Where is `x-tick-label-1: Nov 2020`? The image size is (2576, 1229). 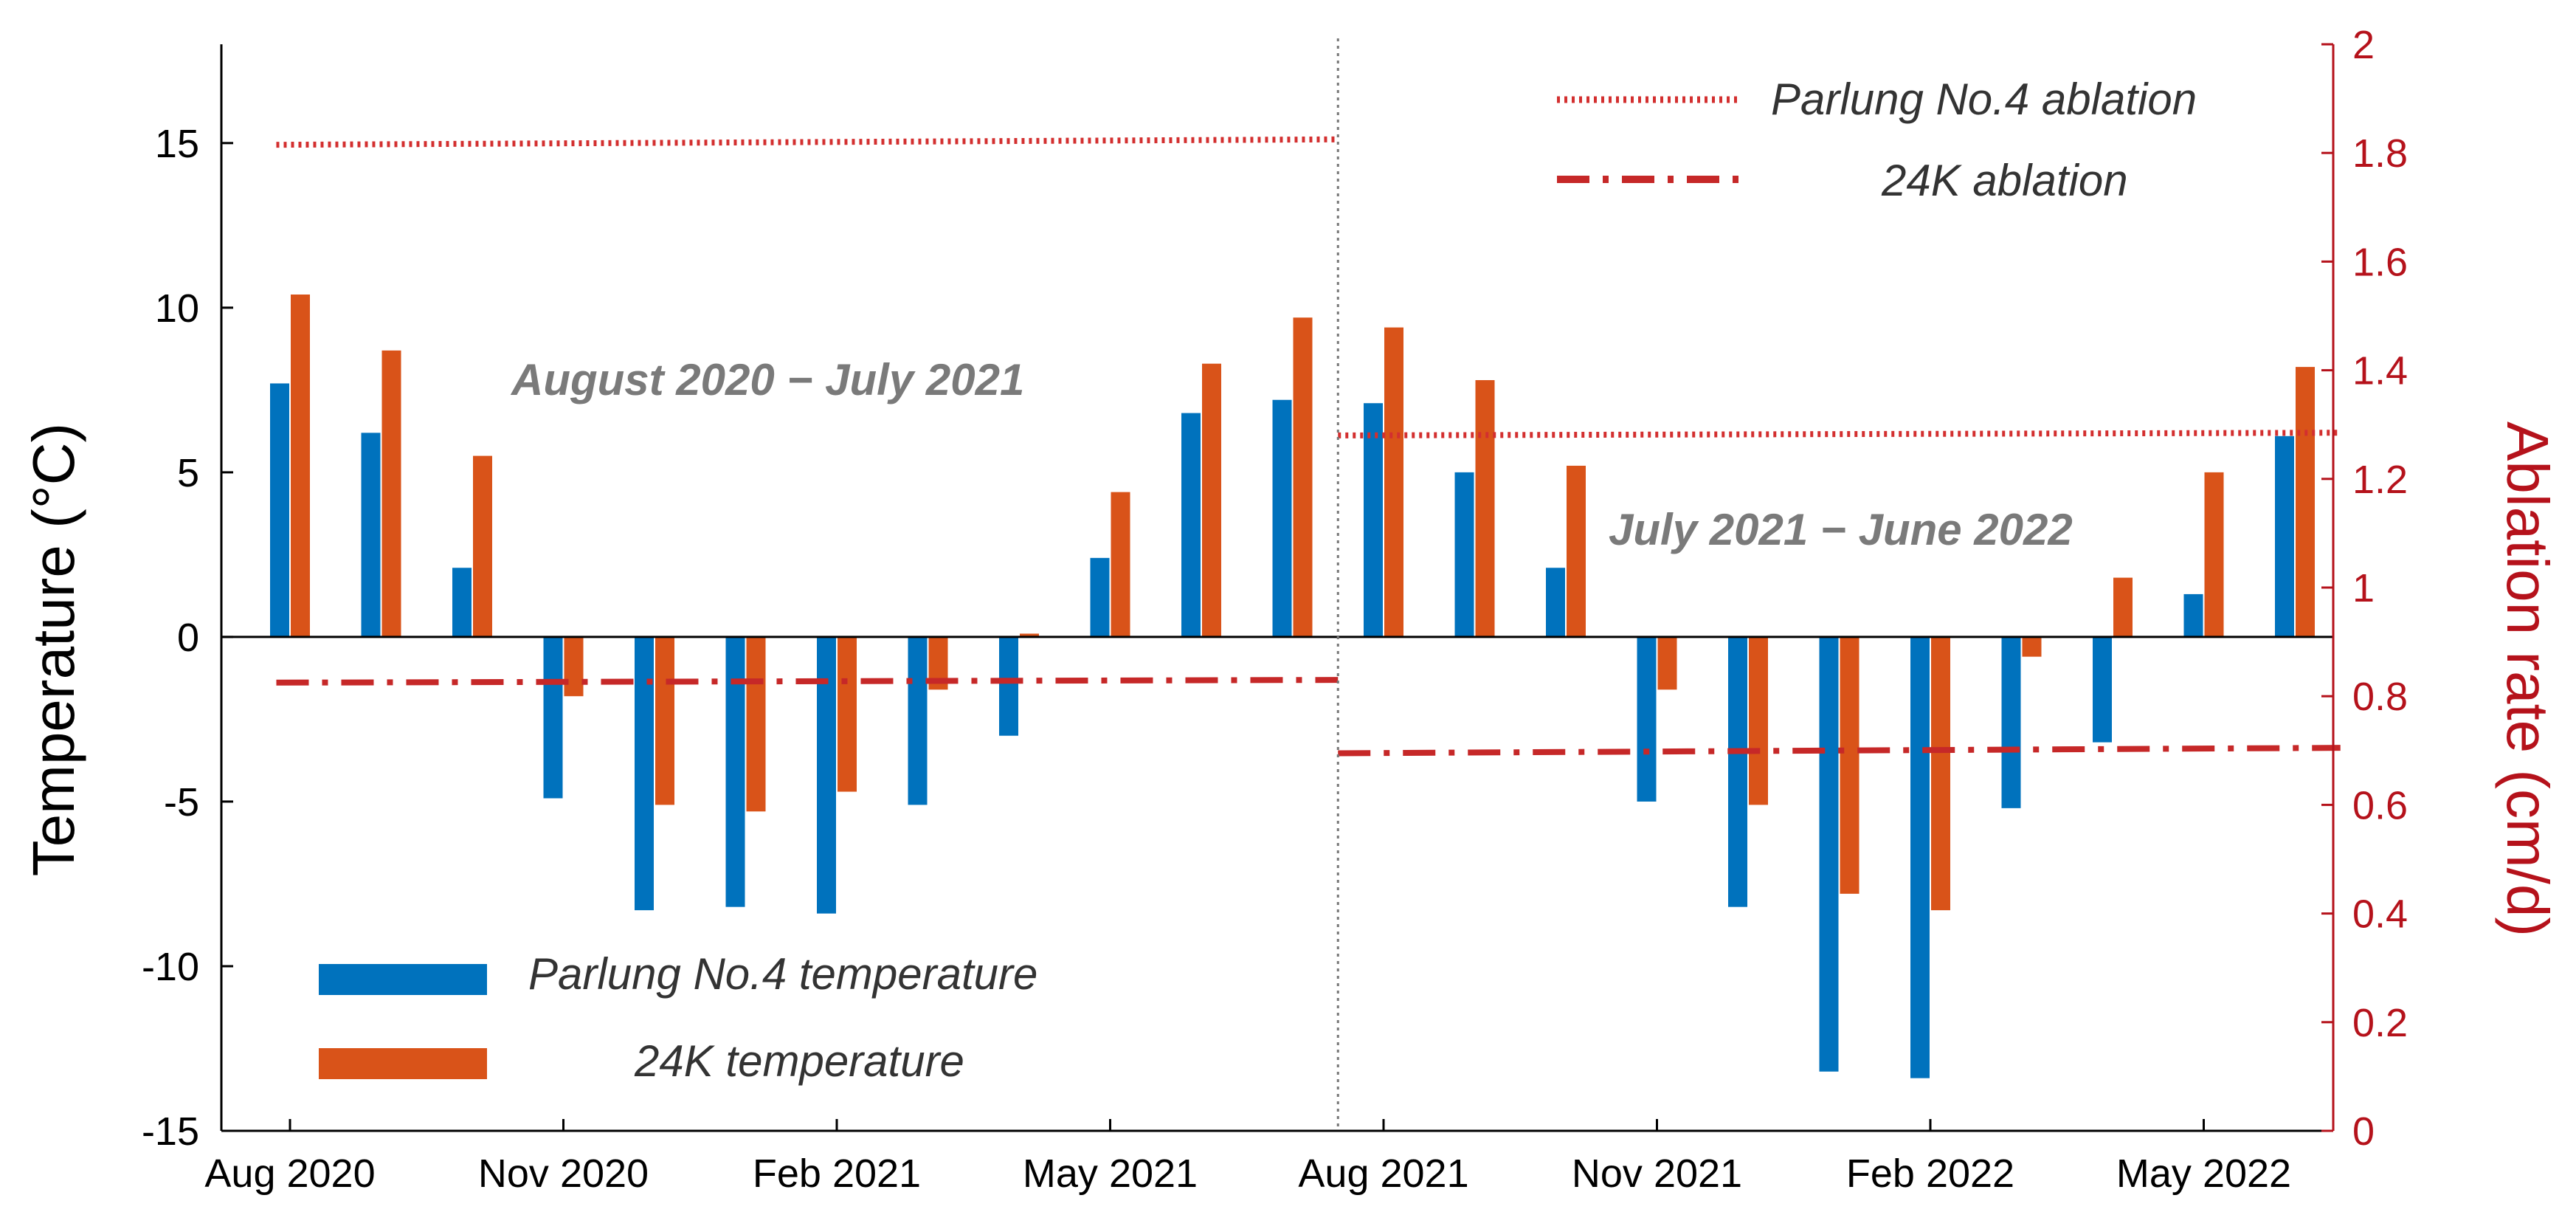 x-tick-label-1: Nov 2020 is located at coordinates (563, 1173).